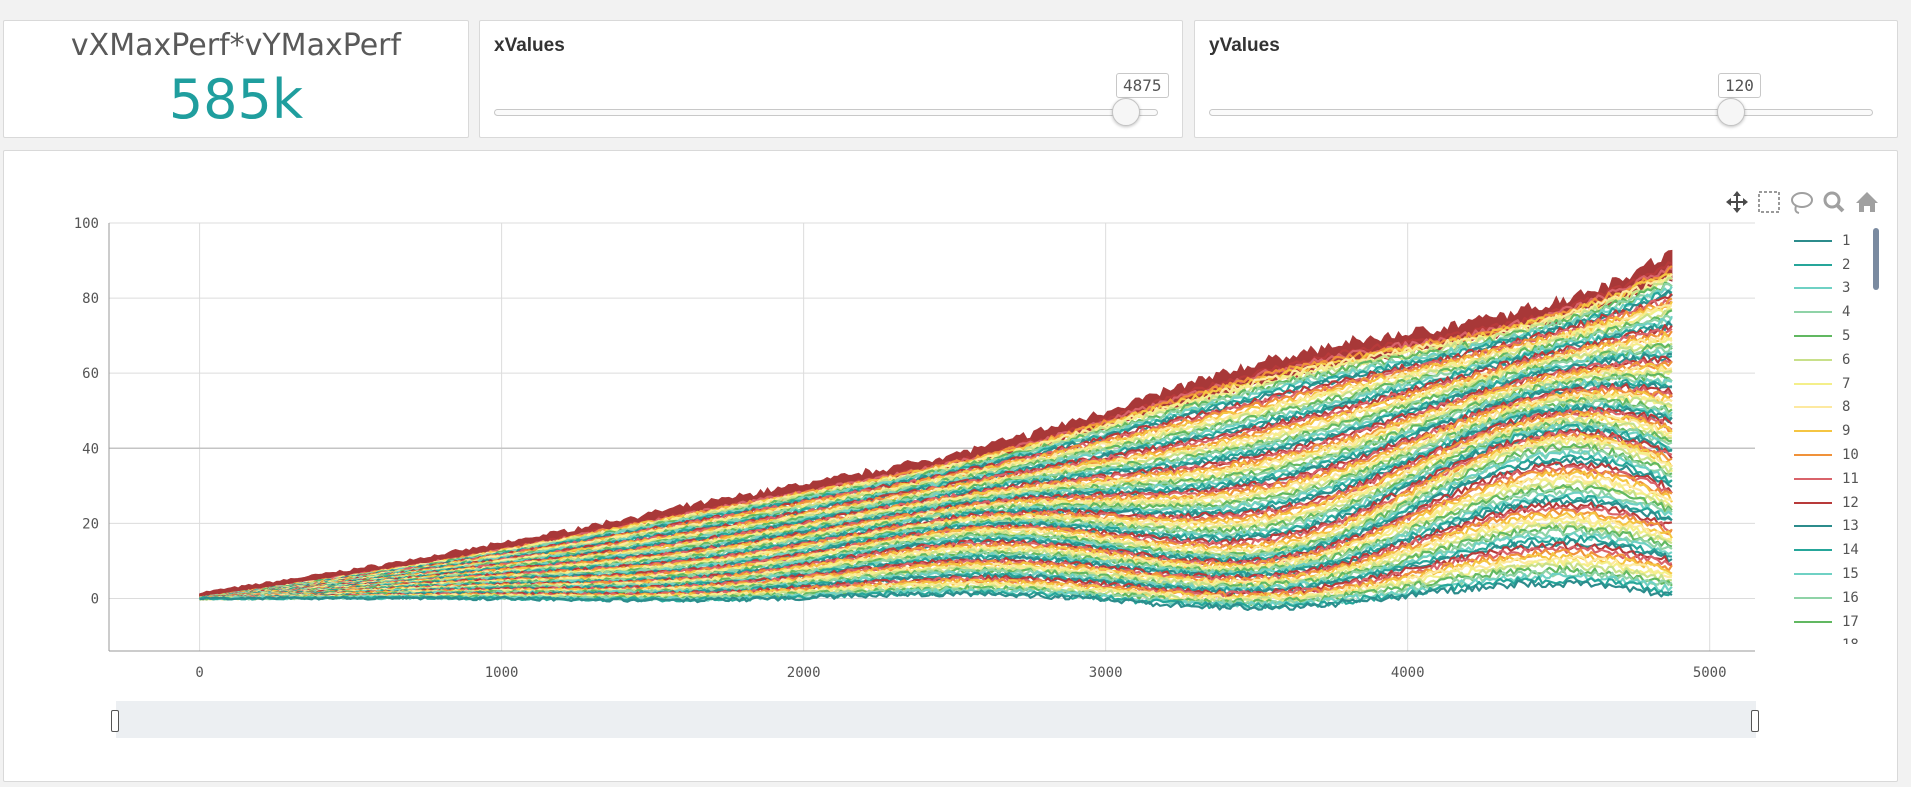  Describe the element at coordinates (1755, 721) in the screenshot. I see `range-slider-right-handle` at that location.